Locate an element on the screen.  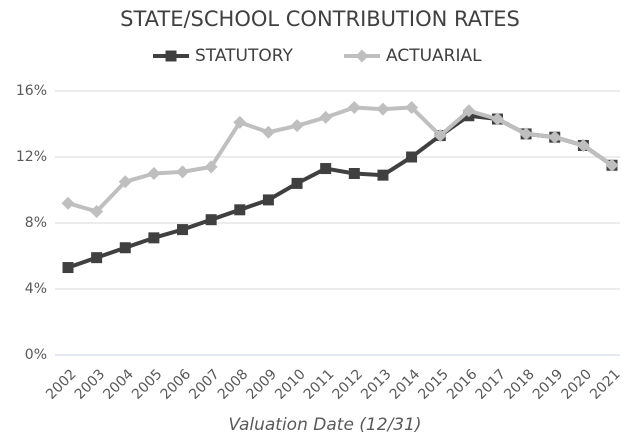
x-tick-label: 2019 is located at coordinates (548, 384).